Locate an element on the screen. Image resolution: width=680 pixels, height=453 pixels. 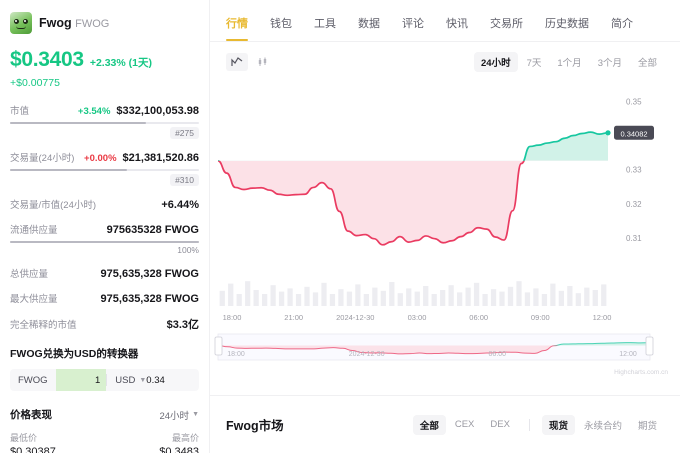
metric-row: 完全稀释的市值 $3.3亿 is located at coordinates (104, 324).